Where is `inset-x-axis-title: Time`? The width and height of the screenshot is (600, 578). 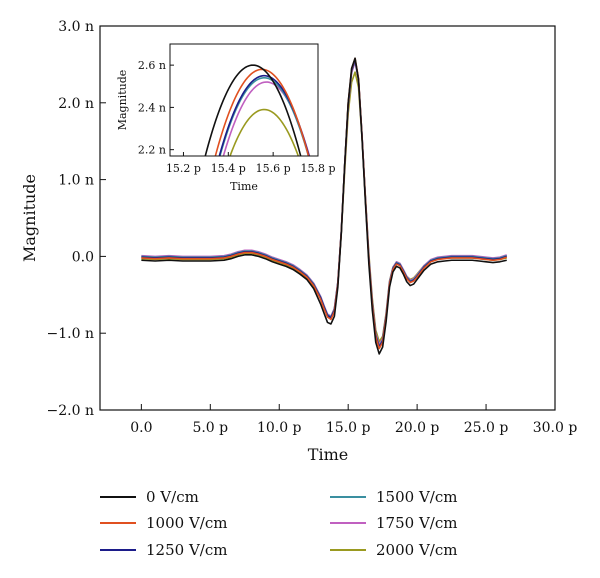
inset-x-axis-title: Time is located at coordinates (244, 186).